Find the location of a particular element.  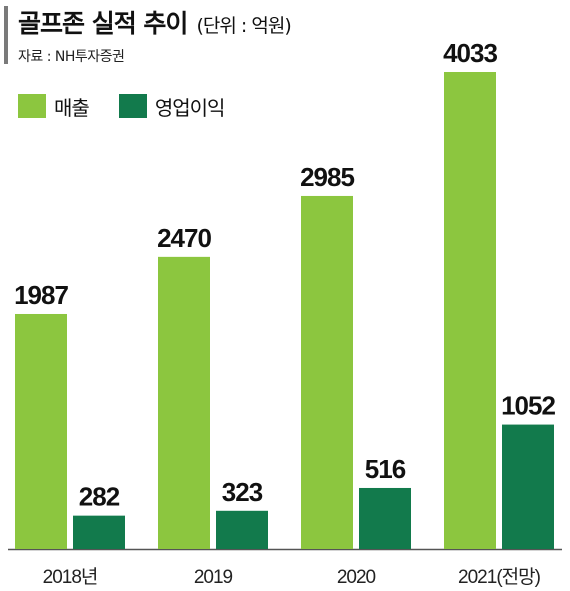

x-tick-label: 2021(전망) is located at coordinates (499, 577).